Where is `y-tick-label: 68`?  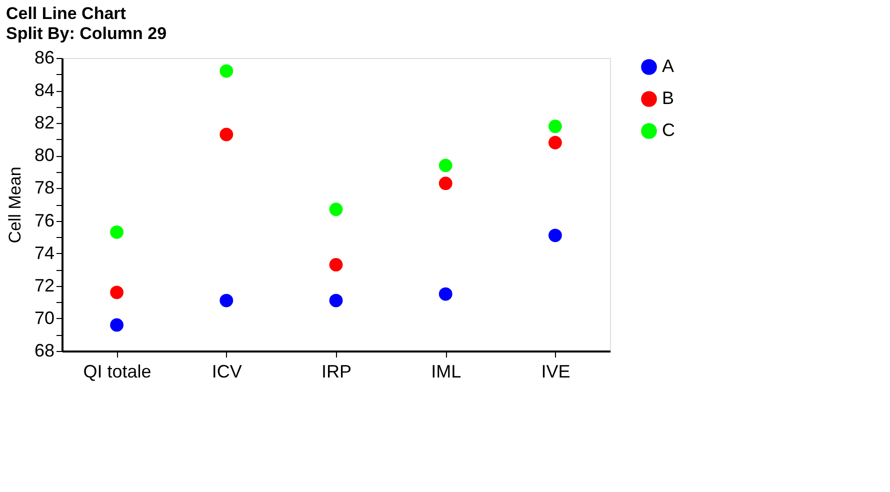 y-tick-label: 68 is located at coordinates (44, 350).